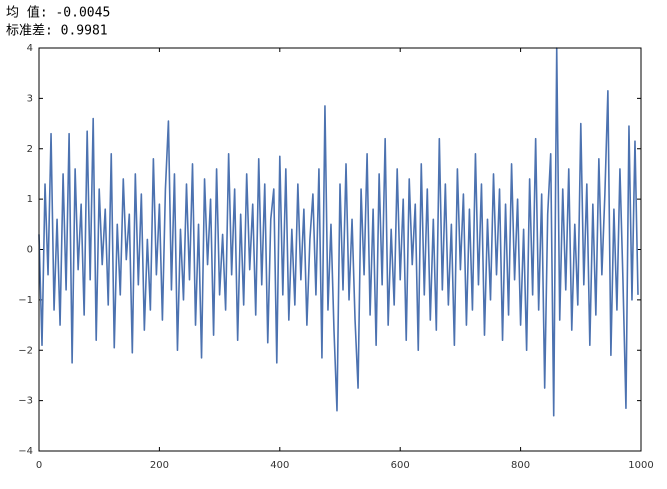 The image size is (667, 489). What do you see at coordinates (30, 149) in the screenshot?
I see `y-tick-label: 2` at bounding box center [30, 149].